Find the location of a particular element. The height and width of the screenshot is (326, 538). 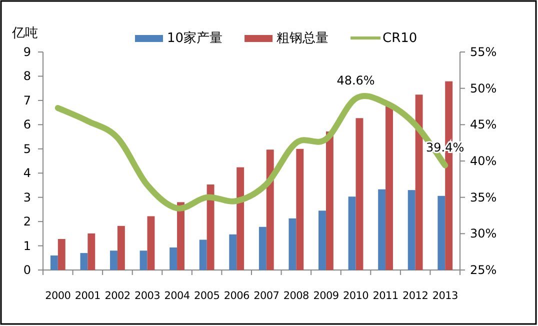

y-tick-label: 7 is located at coordinates (27, 100).